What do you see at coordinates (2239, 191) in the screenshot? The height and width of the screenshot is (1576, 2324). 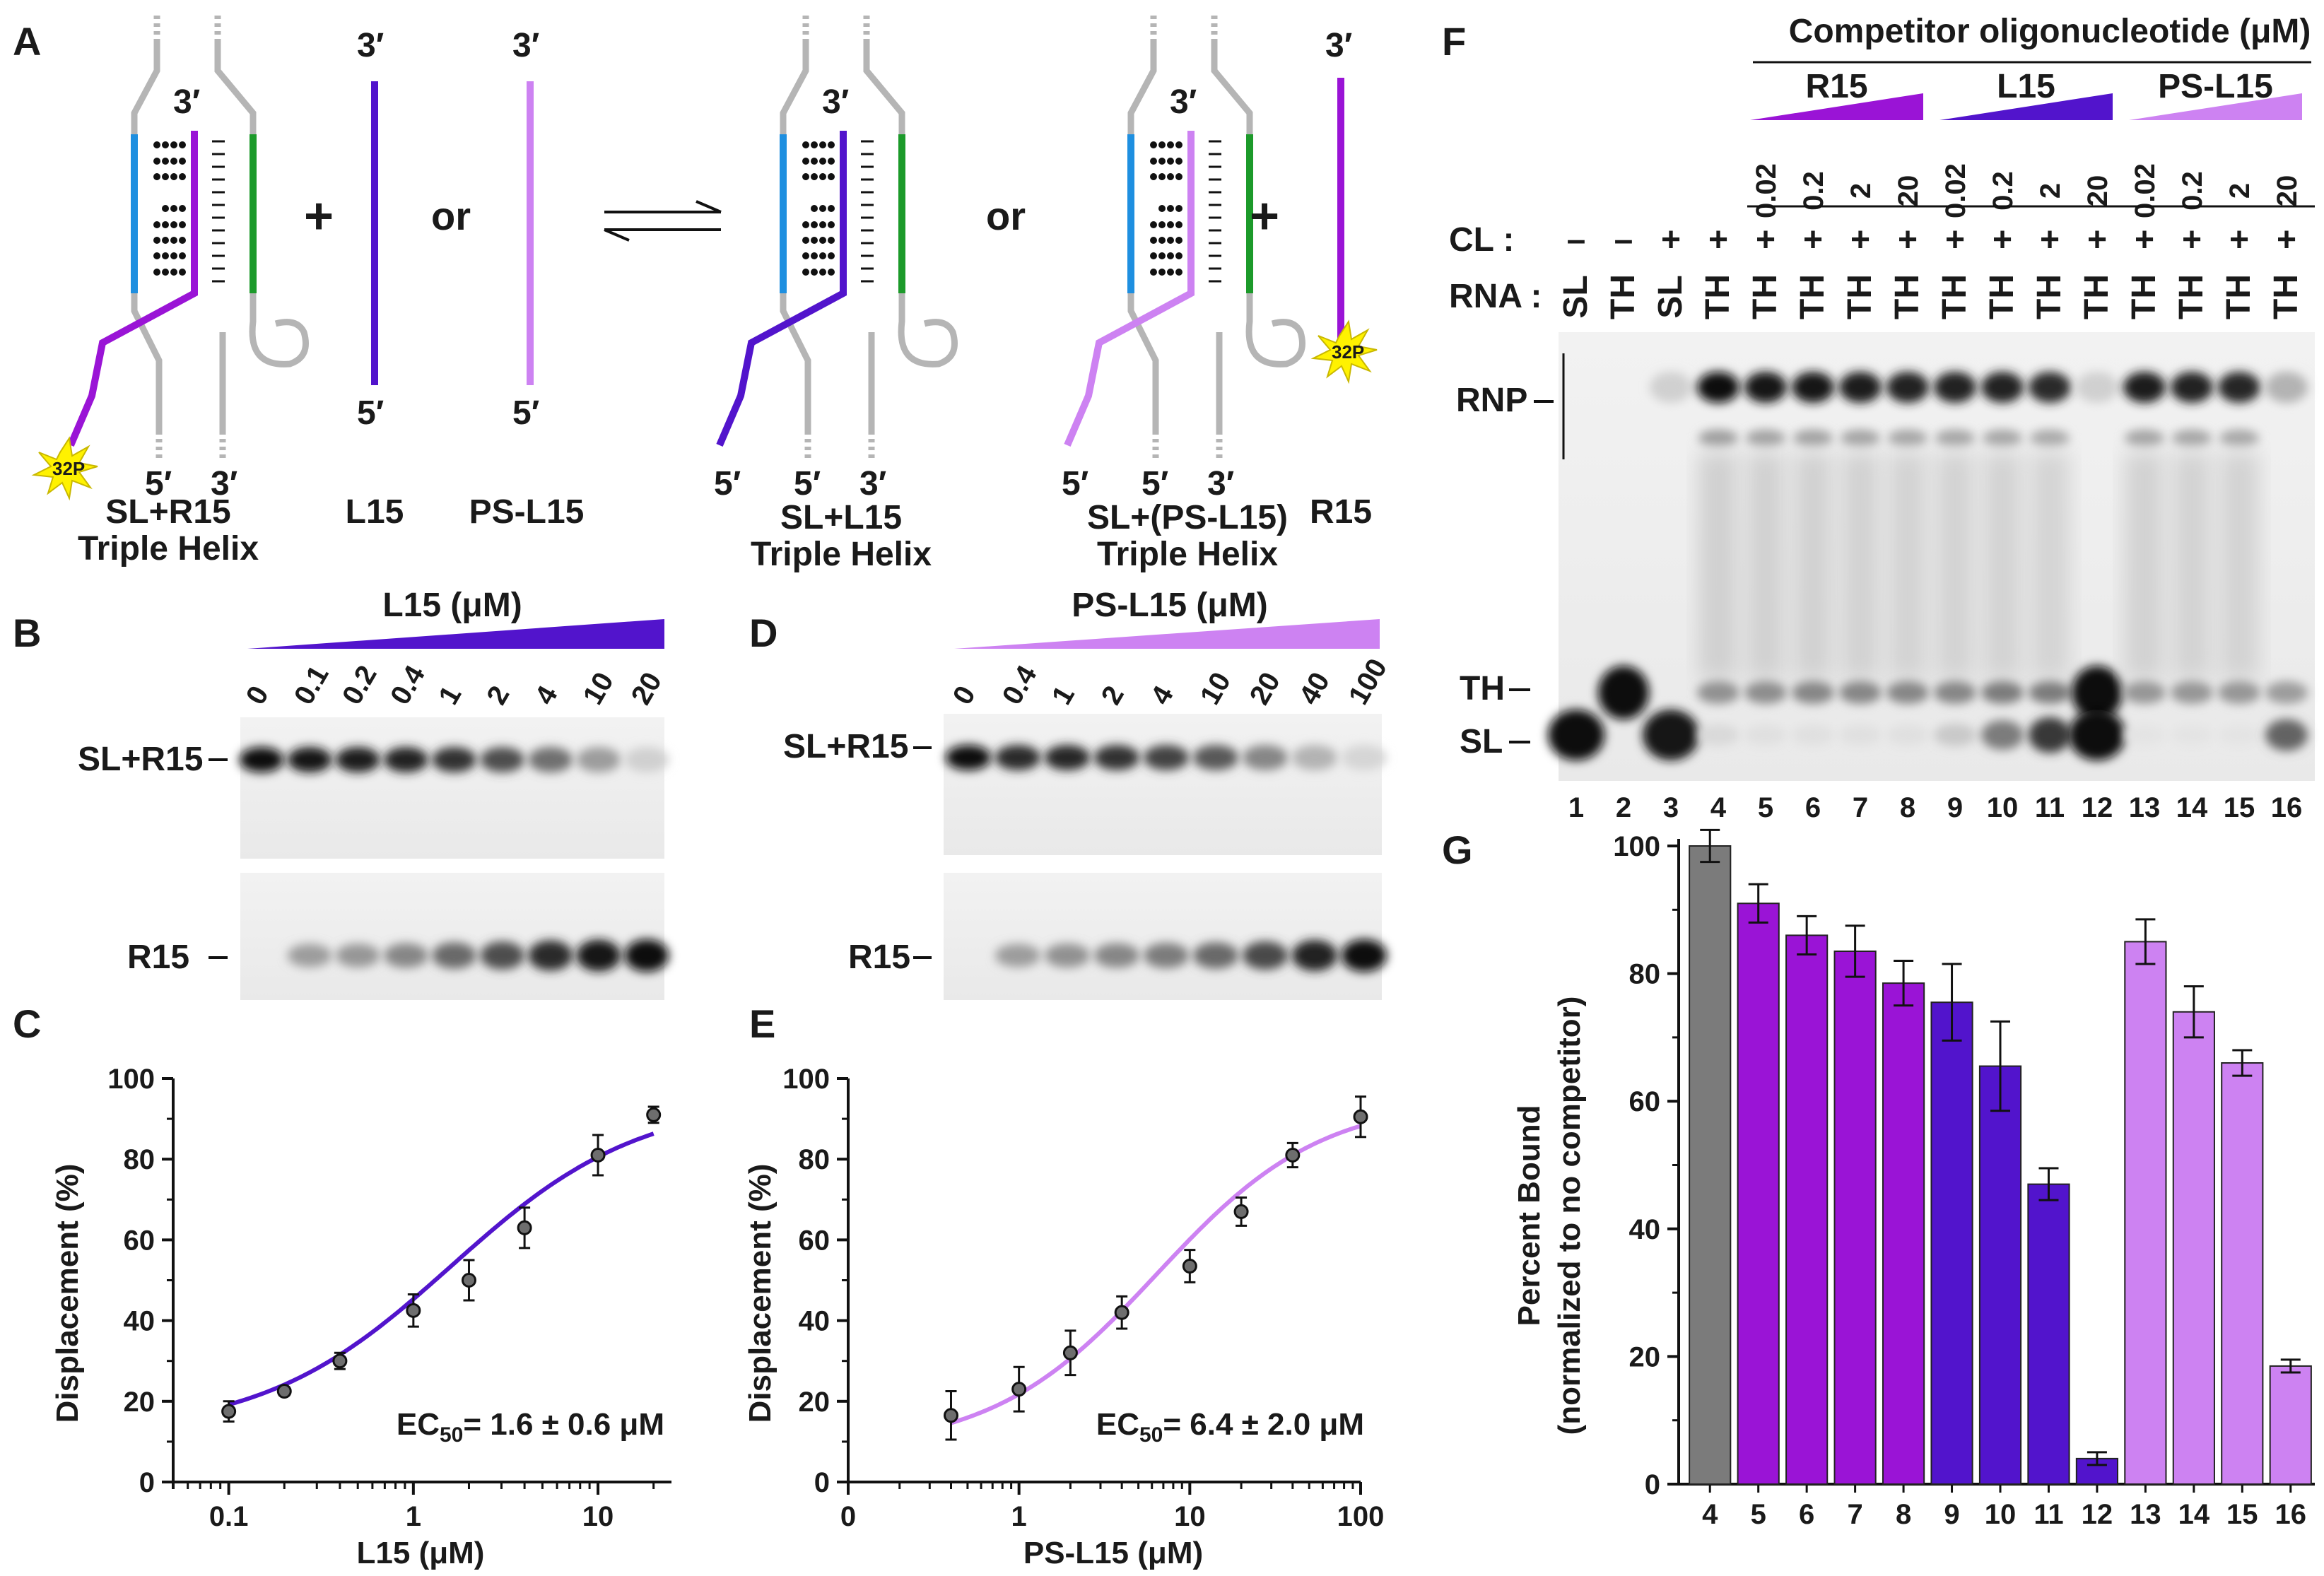 I see `concentration-label: 2` at bounding box center [2239, 191].